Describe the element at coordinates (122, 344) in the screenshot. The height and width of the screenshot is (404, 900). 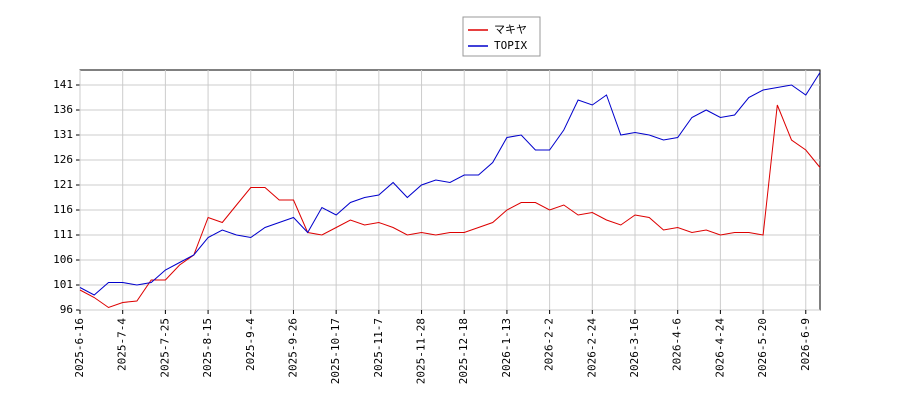
I see `x-tick-label: 2025-7-4` at that location.